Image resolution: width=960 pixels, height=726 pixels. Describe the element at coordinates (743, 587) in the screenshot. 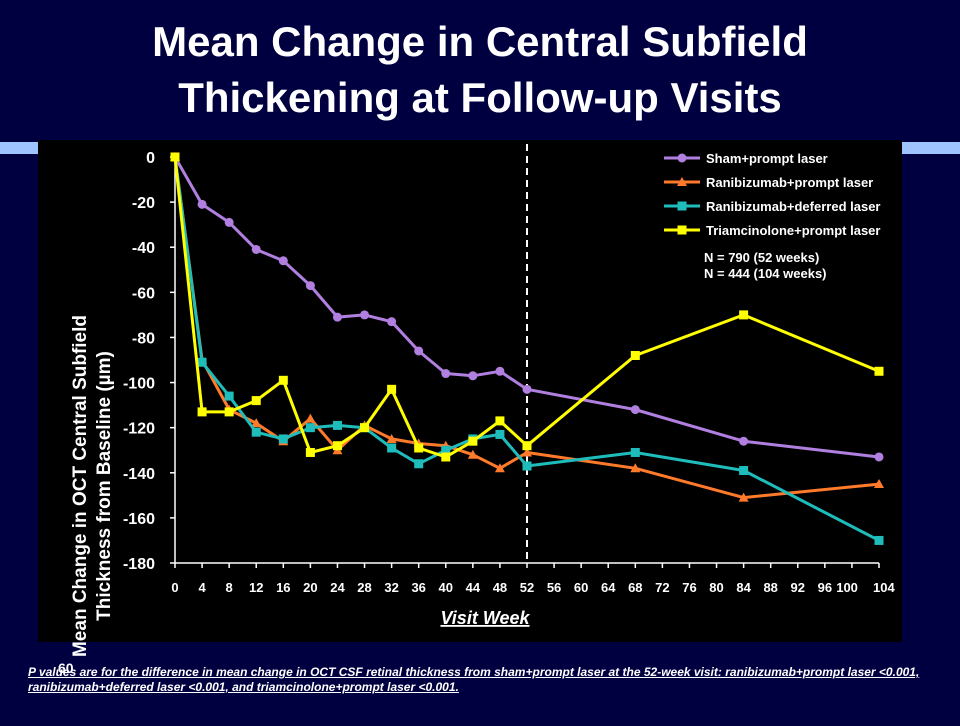

I see `x-tick-label: 84` at that location.